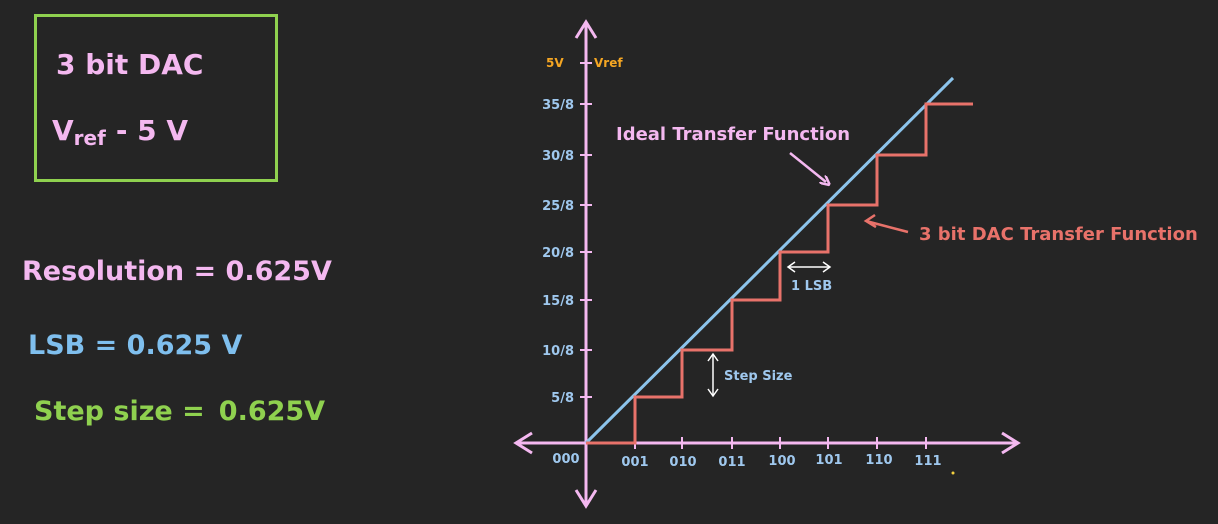 The width and height of the screenshot is (1218, 524). Describe the element at coordinates (130, 64) in the screenshot. I see `box-title: 3 bit DAC` at that location.